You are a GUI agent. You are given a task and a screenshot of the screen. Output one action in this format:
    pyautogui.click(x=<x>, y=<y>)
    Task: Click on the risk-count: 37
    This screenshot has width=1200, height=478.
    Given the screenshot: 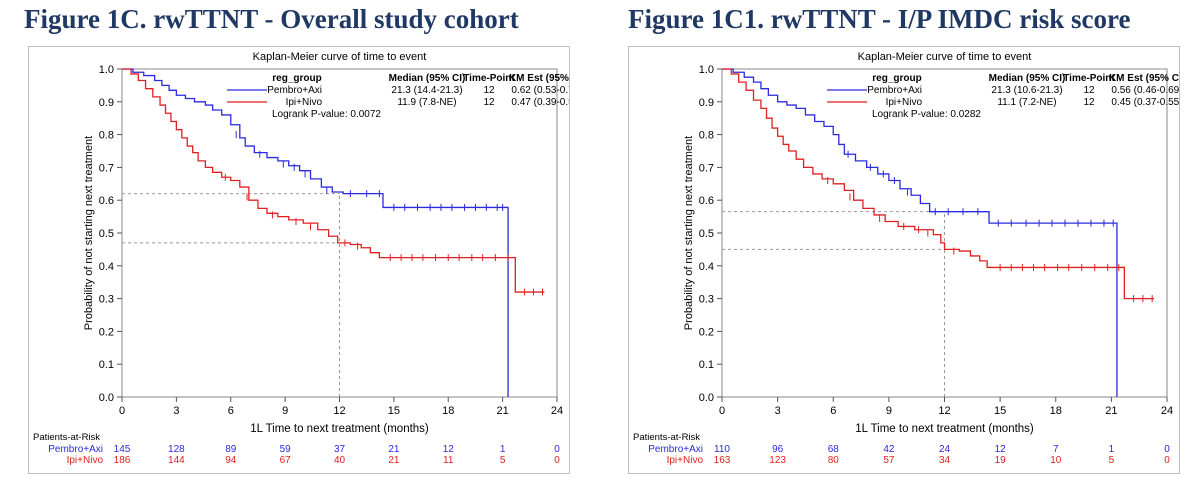 What is the action you would take?
    pyautogui.click(x=340, y=449)
    